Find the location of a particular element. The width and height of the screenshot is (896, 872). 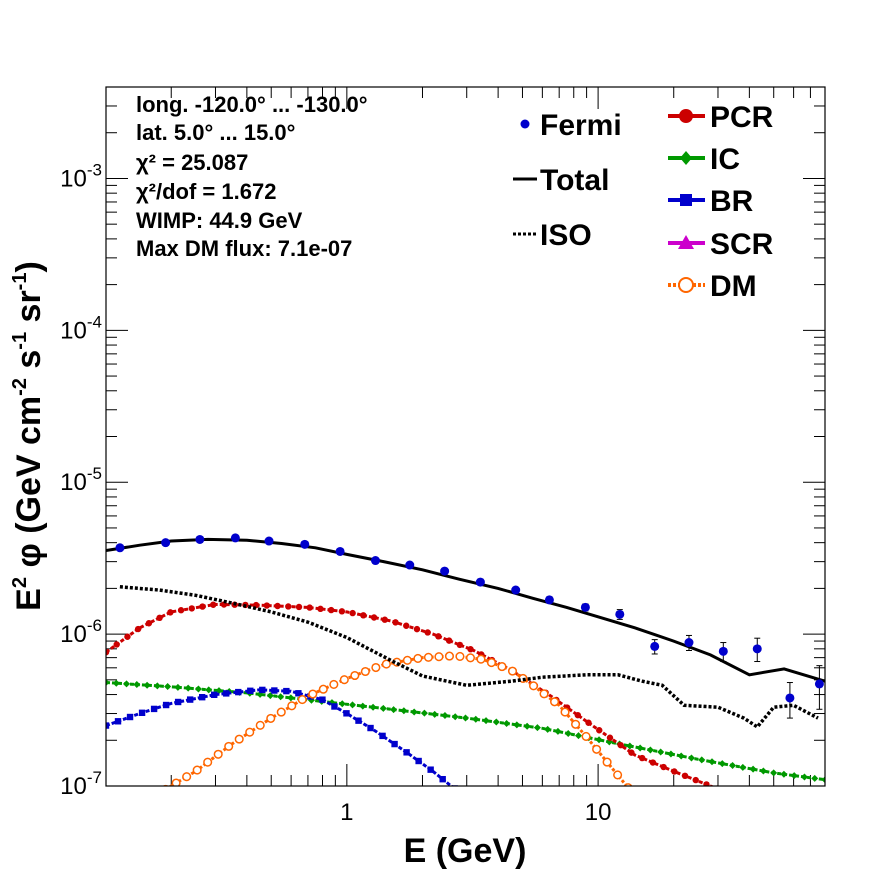

legend-total-label: Total is located at coordinates (574, 180).